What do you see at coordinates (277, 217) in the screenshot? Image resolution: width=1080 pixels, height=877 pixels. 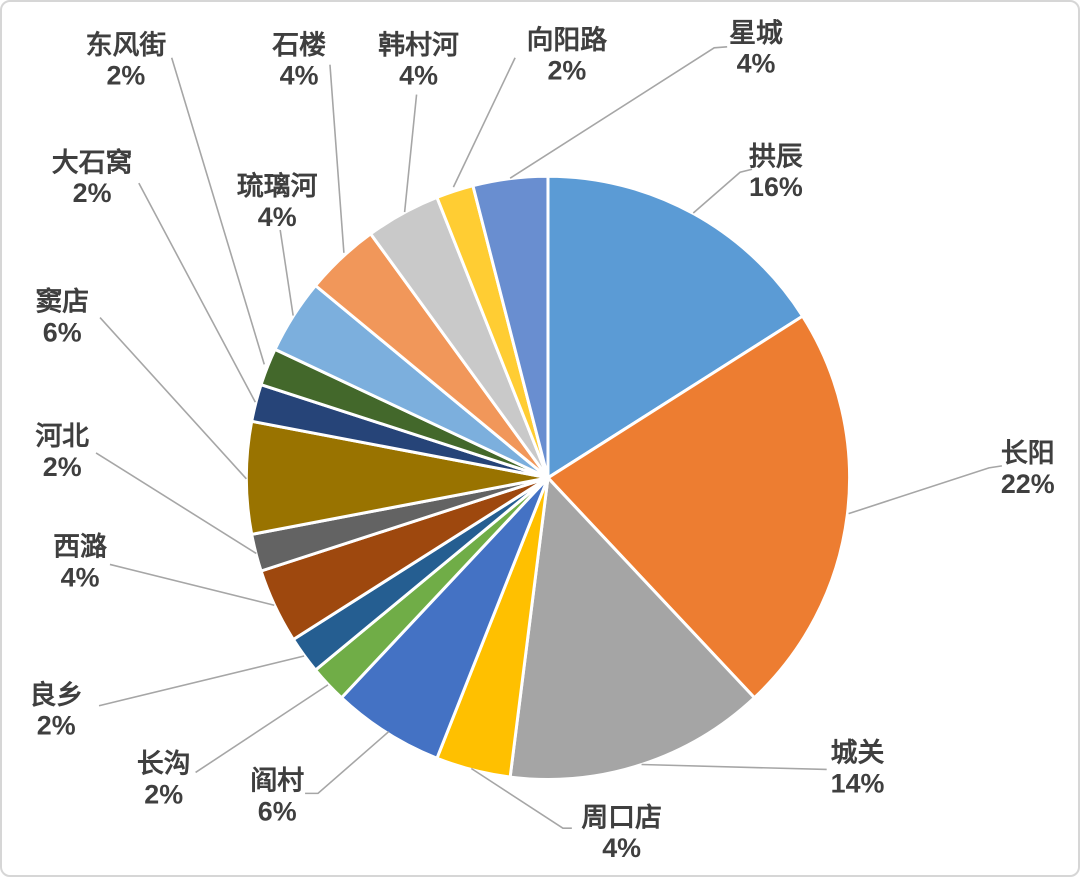 I see `slice-pct-label-13: 4%` at bounding box center [277, 217].